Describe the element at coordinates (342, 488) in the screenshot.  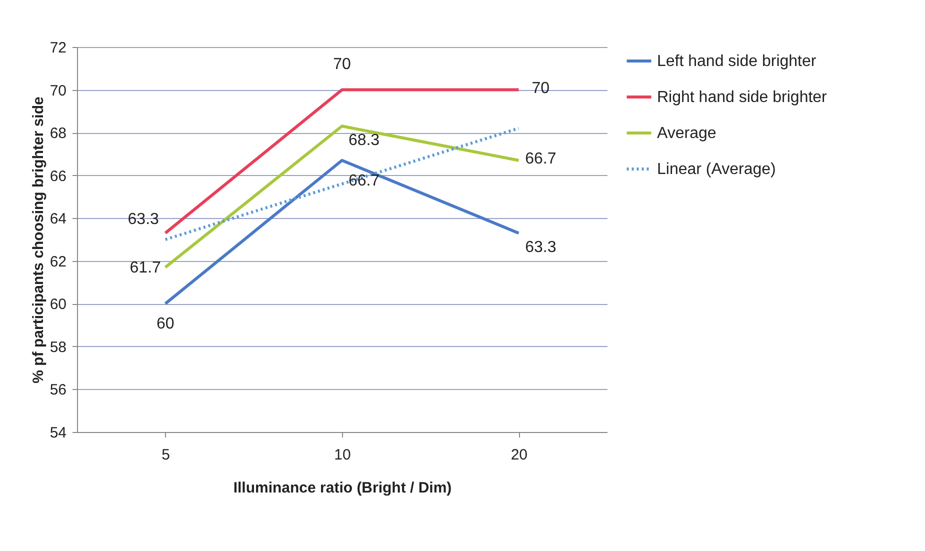
I see `x-axis-title: Illuminance ratio (Bright / Dim)` at that location.